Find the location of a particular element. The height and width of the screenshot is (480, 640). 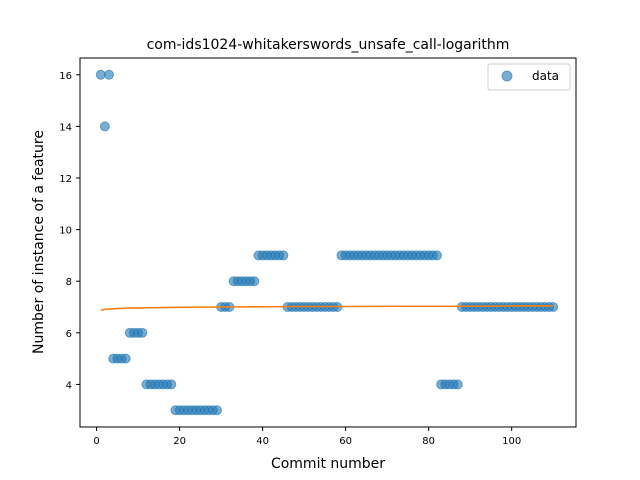

legend-marker is located at coordinates (507, 76).